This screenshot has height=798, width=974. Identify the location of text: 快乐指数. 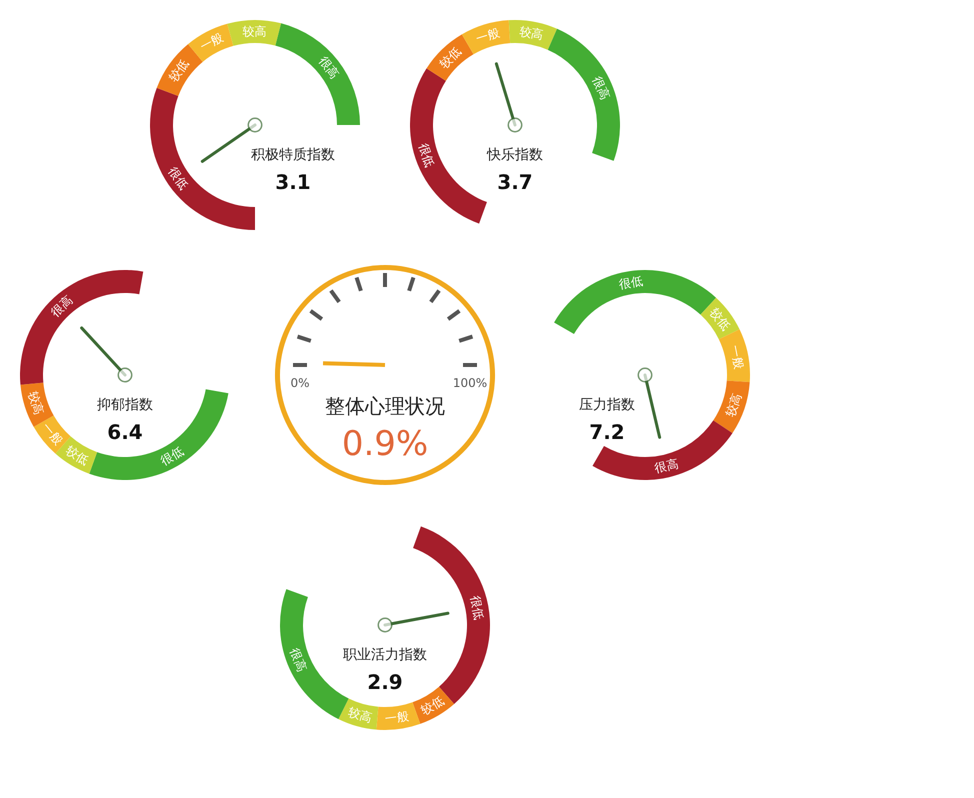
(514, 155).